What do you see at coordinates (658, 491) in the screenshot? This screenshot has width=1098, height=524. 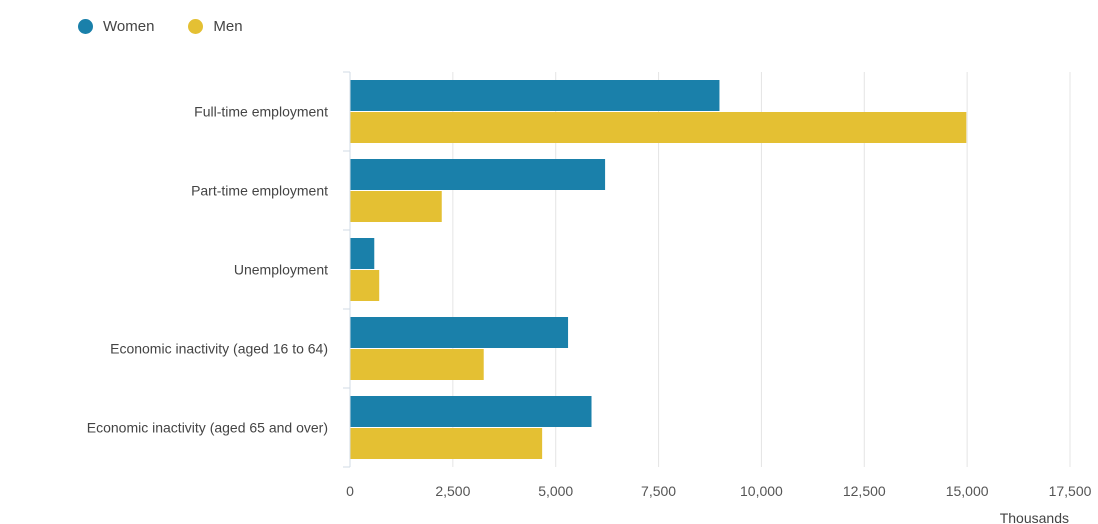 I see `x-tick-label: 7,500` at bounding box center [658, 491].